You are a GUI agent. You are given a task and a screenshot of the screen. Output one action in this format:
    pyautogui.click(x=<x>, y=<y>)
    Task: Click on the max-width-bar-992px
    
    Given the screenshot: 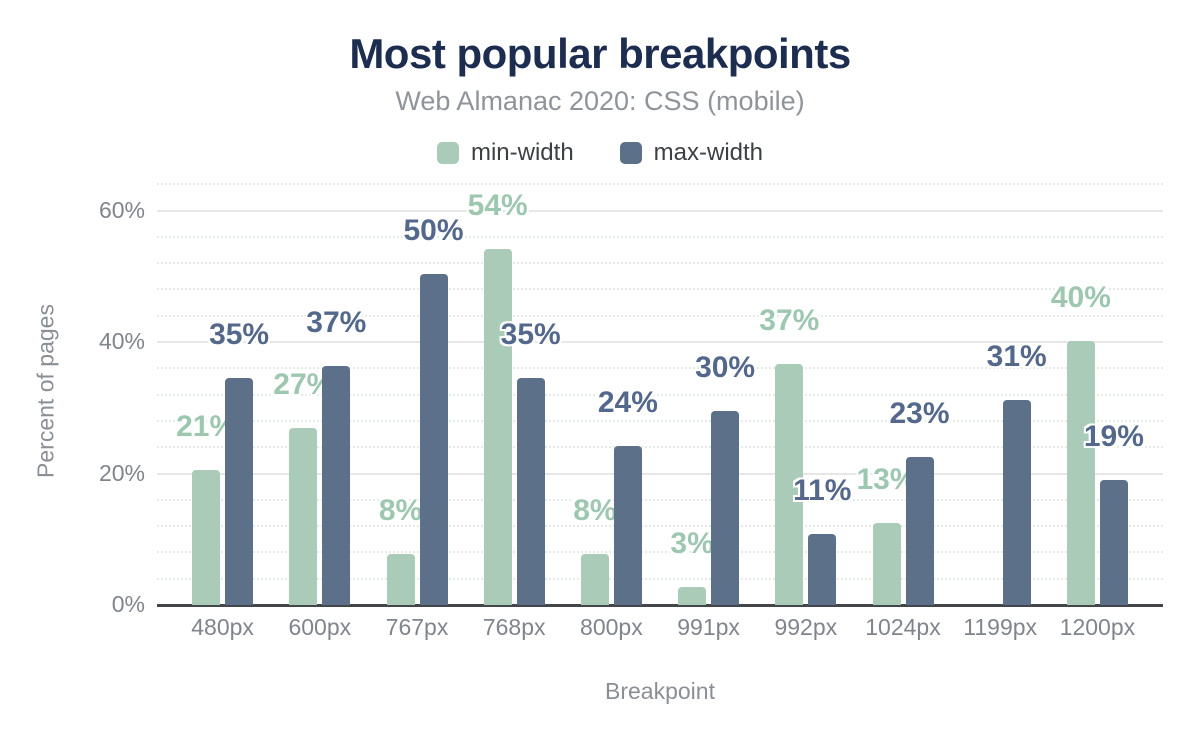 What is the action you would take?
    pyautogui.click(x=822, y=569)
    